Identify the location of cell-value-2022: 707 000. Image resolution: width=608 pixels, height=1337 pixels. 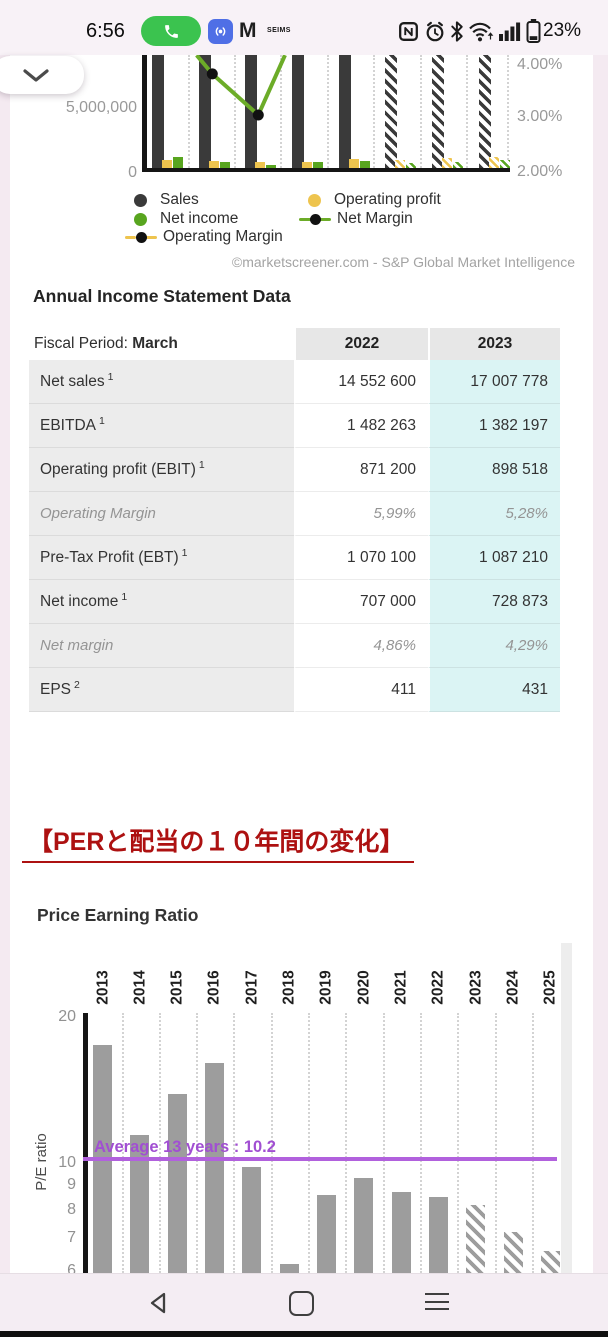
(361, 602).